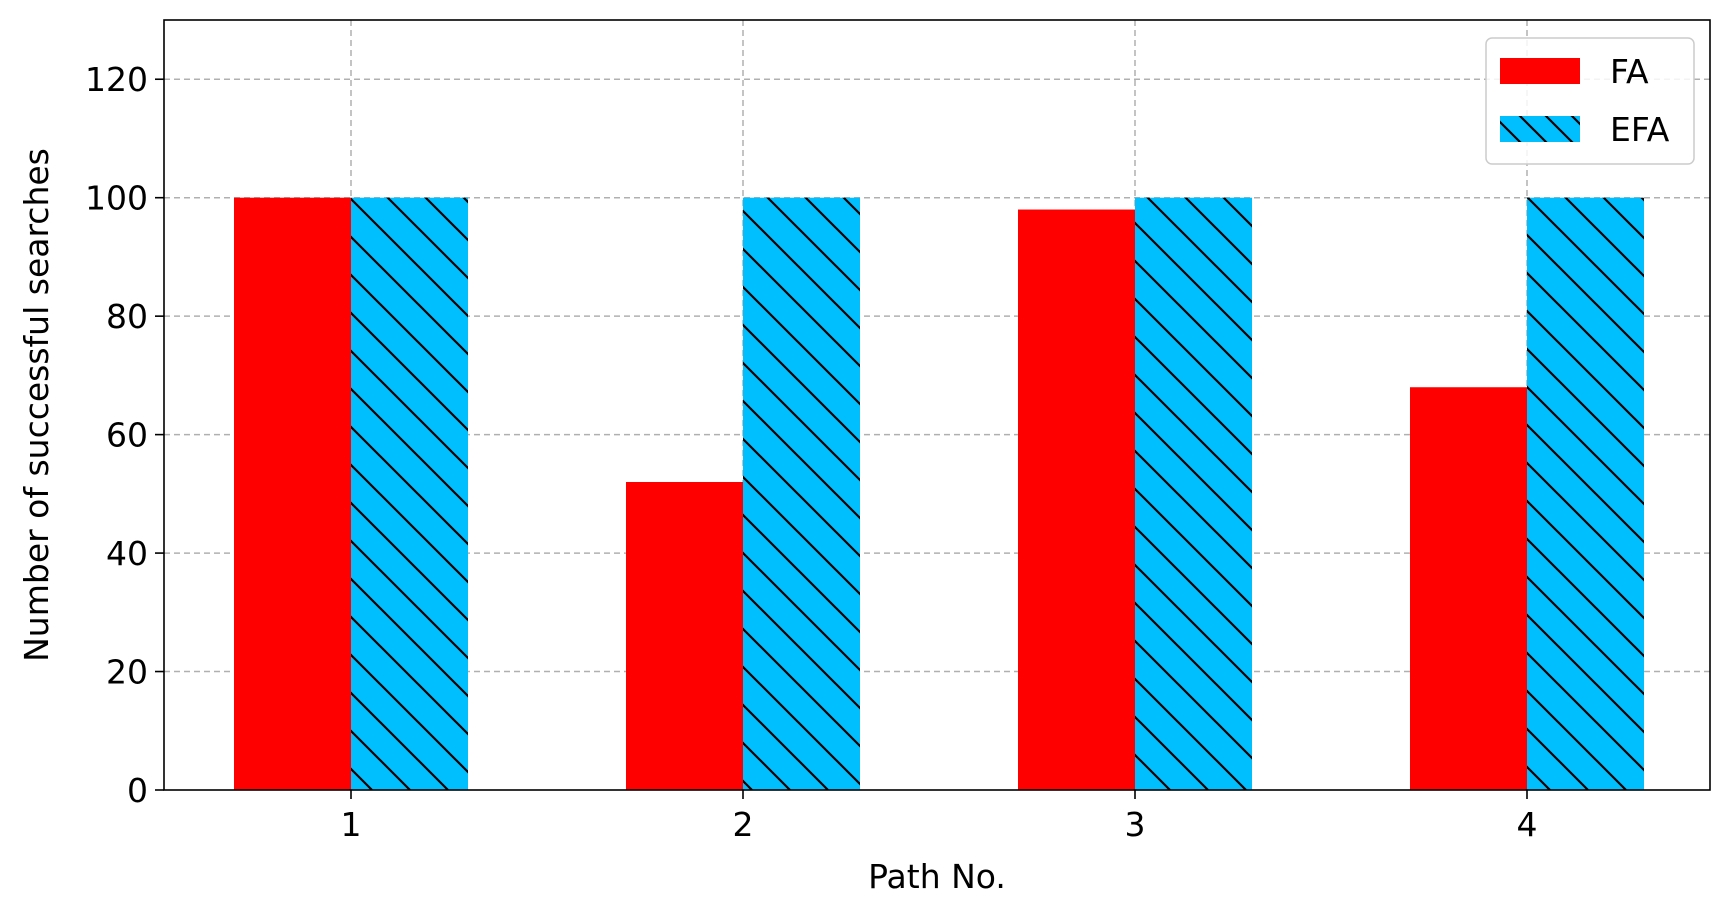 The width and height of the screenshot is (1732, 916). What do you see at coordinates (1540, 129) in the screenshot?
I see `legend-swatch-efa` at bounding box center [1540, 129].